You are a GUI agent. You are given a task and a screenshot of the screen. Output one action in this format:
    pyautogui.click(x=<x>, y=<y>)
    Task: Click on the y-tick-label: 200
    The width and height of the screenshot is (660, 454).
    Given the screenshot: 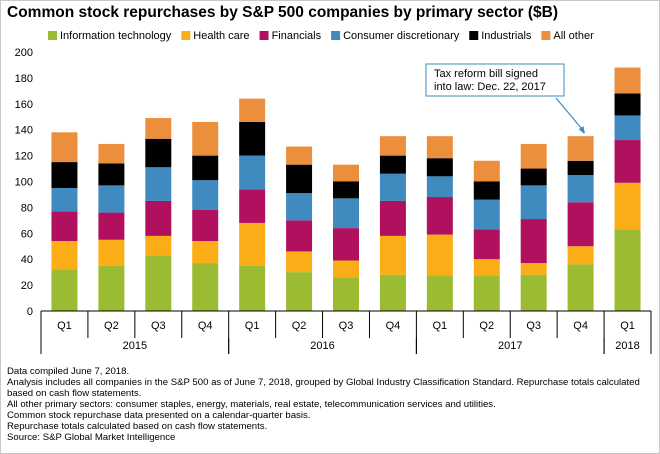 What is the action you would take?
    pyautogui.click(x=24, y=53)
    